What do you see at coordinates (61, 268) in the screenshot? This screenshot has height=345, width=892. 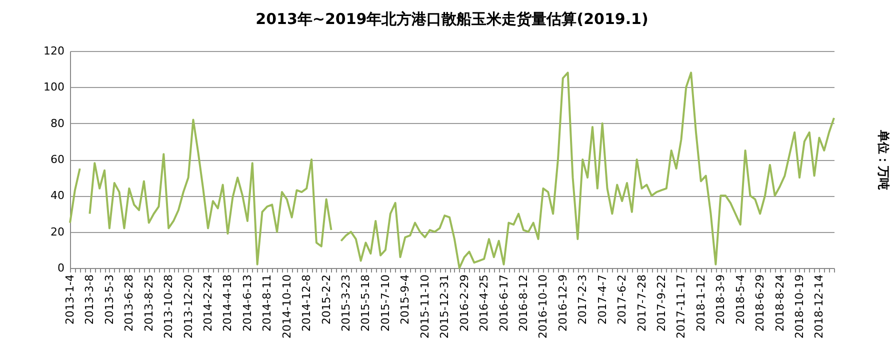 I see `y-tick-label: 0` at bounding box center [61, 268].